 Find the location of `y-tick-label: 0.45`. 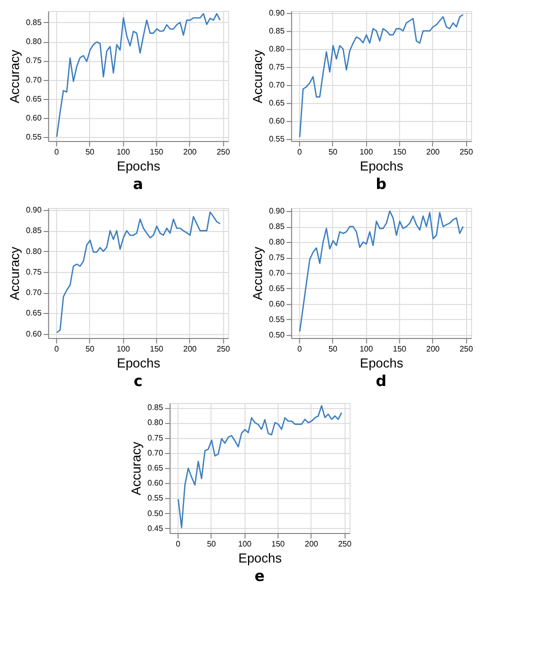

y-tick-label: 0.45 is located at coordinates (156, 528).